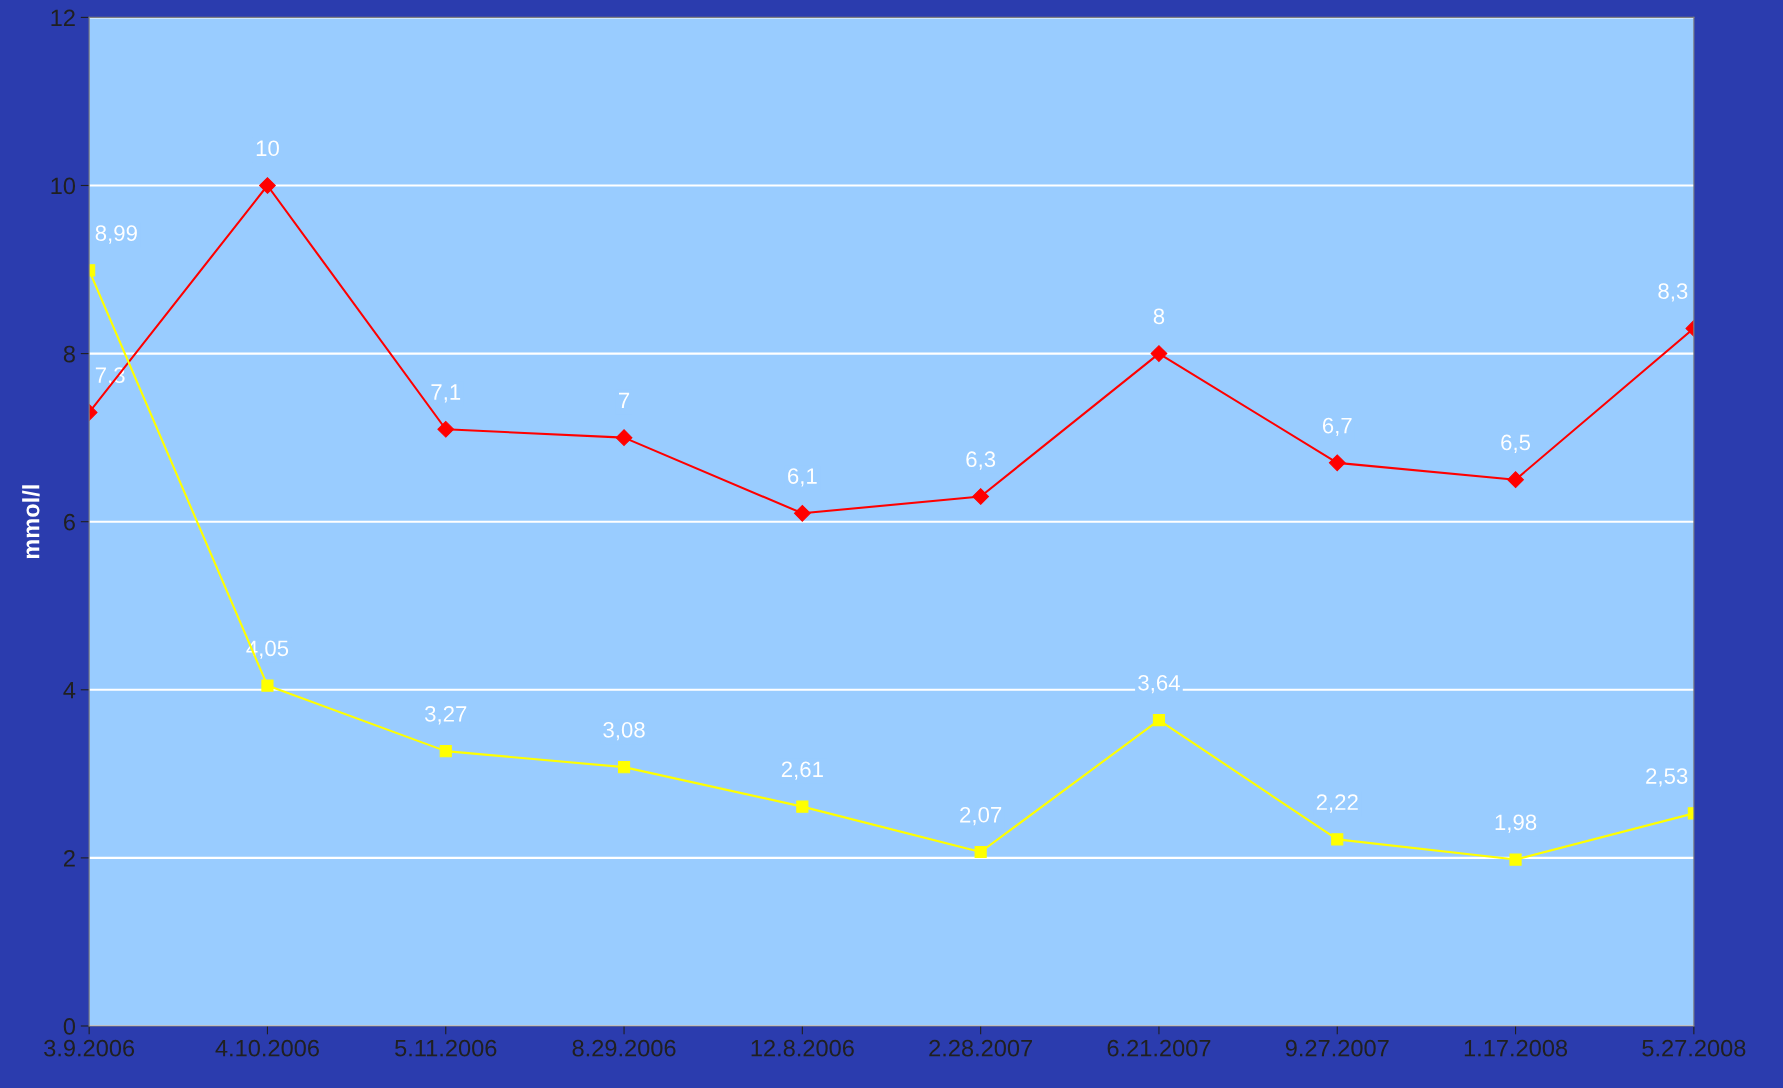 The height and width of the screenshot is (1088, 1783). I want to click on x-tick-label: 5.11.2006, so click(446, 1048).